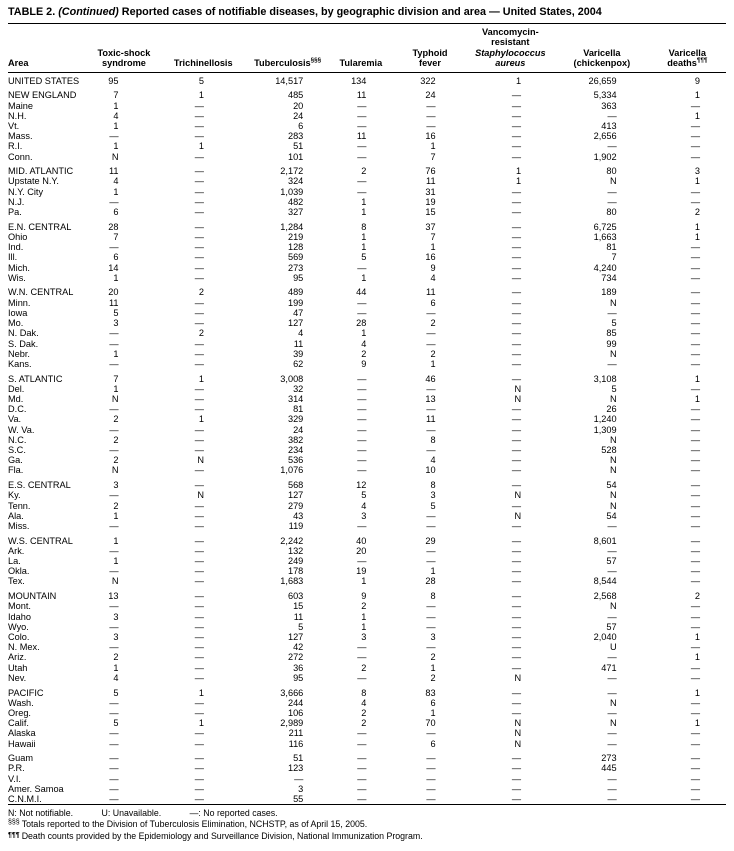 This screenshot has height=851, width=734. I want to click on table-row: P.R. — — 123 — — — 445 —, so click(367, 768).